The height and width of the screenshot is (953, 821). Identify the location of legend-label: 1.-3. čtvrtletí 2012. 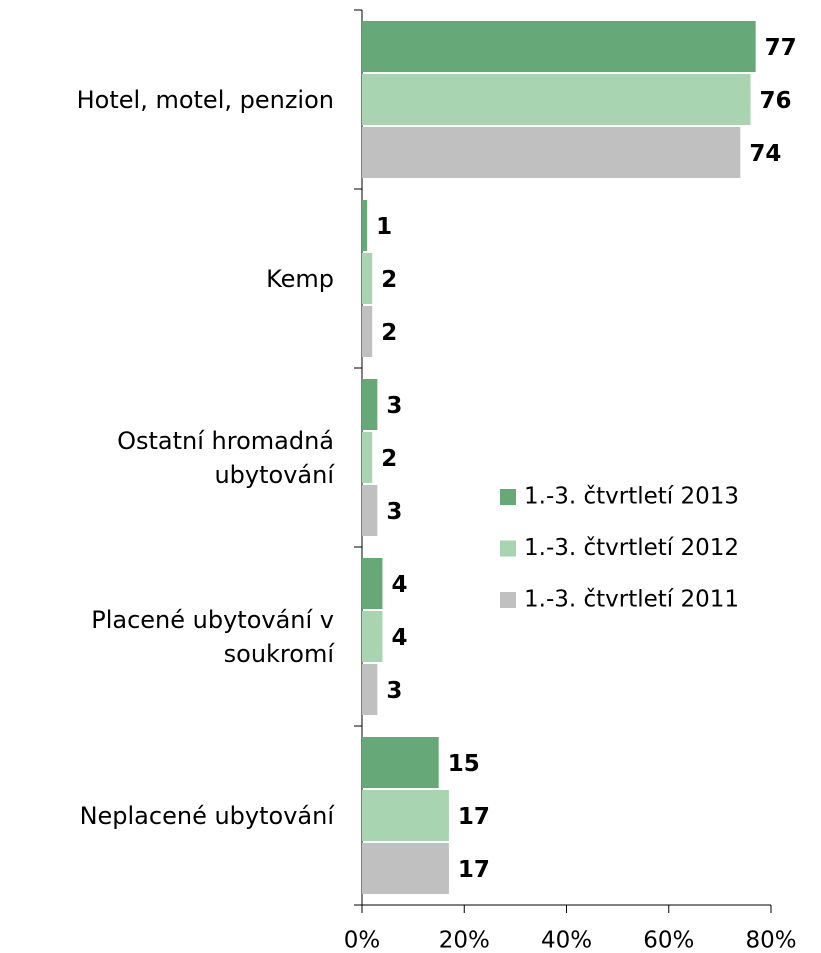
(631, 548).